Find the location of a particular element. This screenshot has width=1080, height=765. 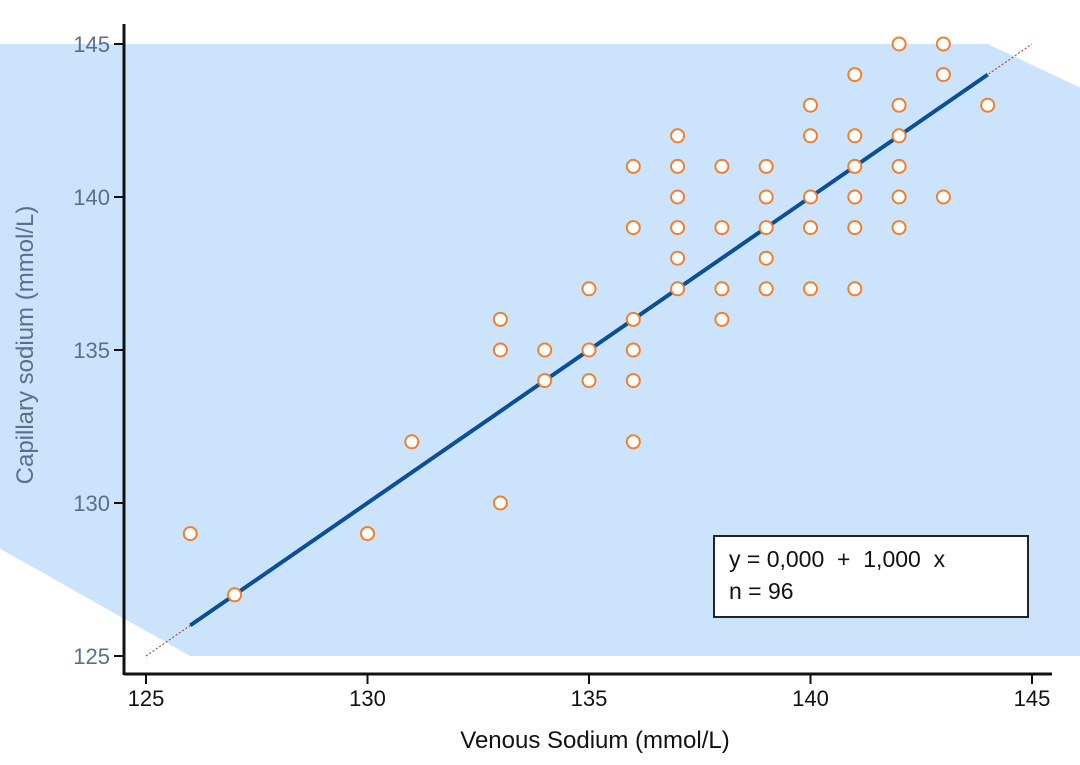

x-tick-label: 140 is located at coordinates (810, 698).